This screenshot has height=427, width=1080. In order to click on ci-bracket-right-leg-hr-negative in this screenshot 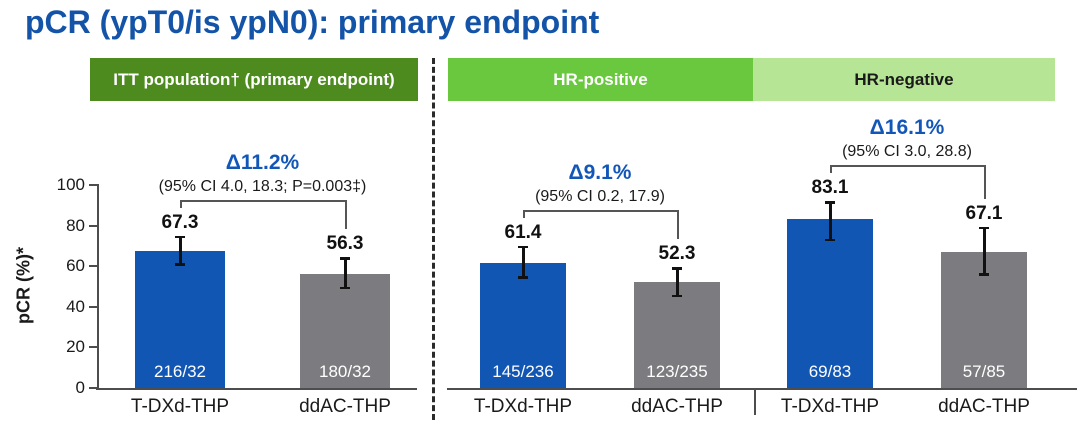, I will do `click(985, 182)`.